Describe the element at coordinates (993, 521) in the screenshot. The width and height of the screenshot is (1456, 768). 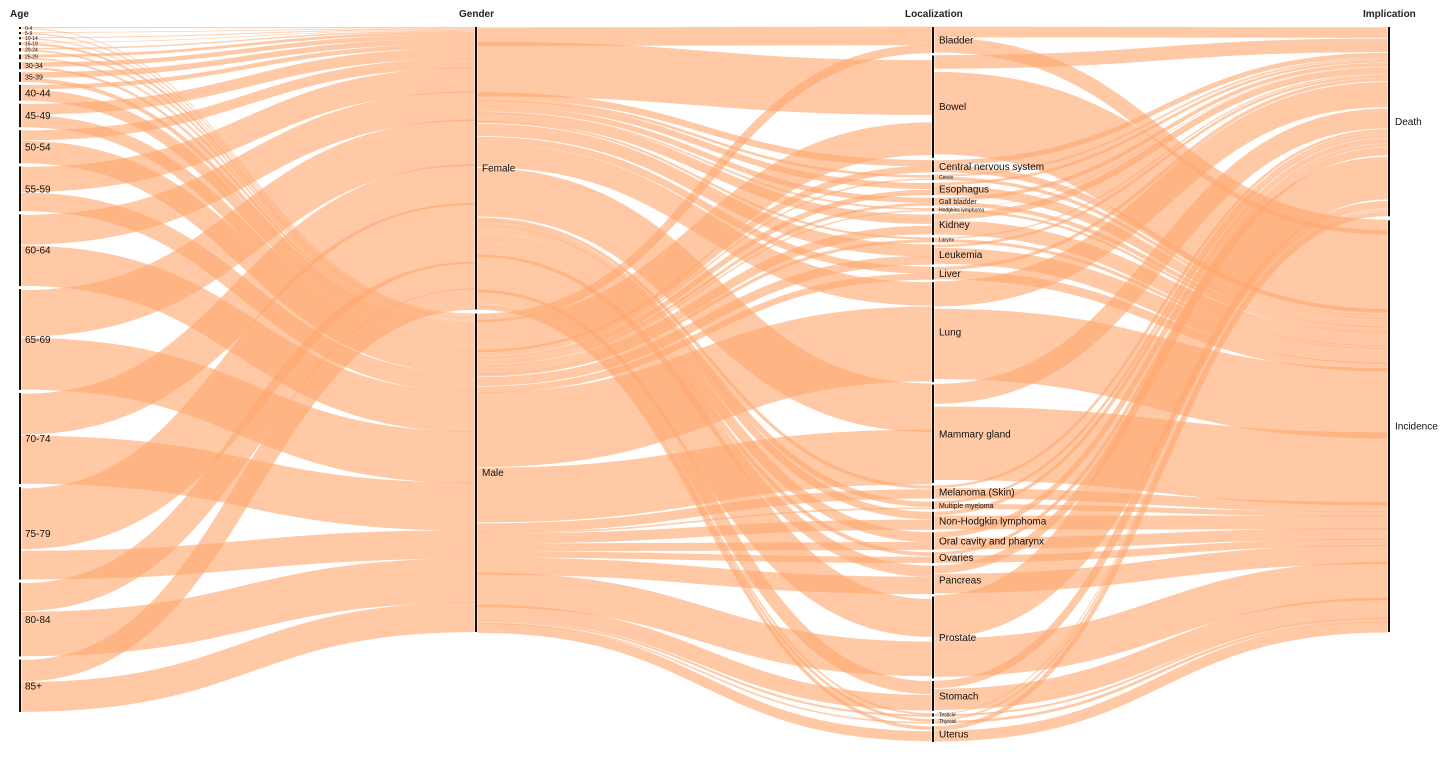
I see `category-label-localization-non-hodgkin-lymphoma: Non-Hodgkin lymphoma` at that location.